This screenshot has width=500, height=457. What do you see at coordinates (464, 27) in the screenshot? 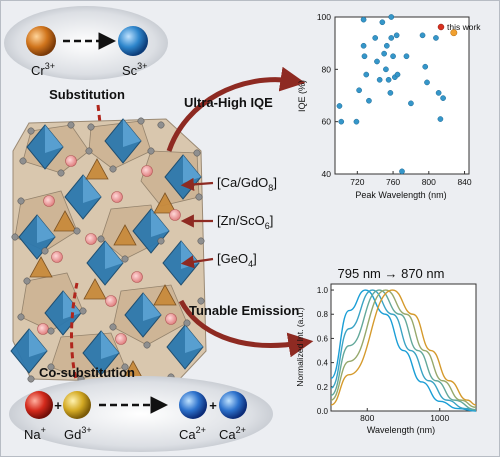
I see `scatter-legend-label: this work` at bounding box center [464, 27].